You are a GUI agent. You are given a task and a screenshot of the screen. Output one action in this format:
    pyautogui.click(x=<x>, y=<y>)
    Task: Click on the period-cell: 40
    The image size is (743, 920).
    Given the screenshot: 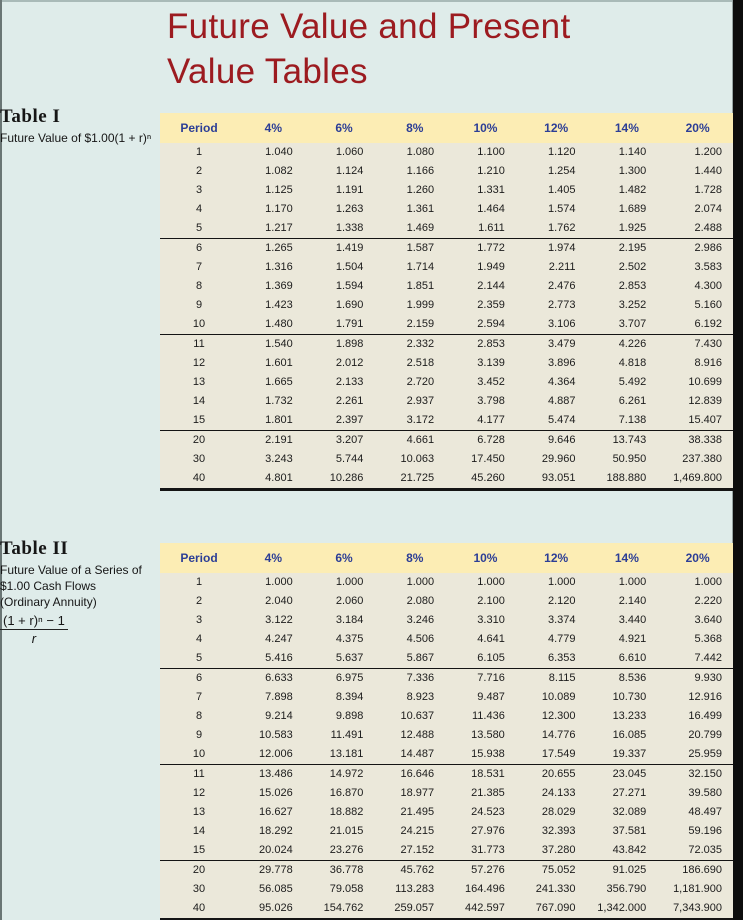 What is the action you would take?
    pyautogui.click(x=199, y=479)
    